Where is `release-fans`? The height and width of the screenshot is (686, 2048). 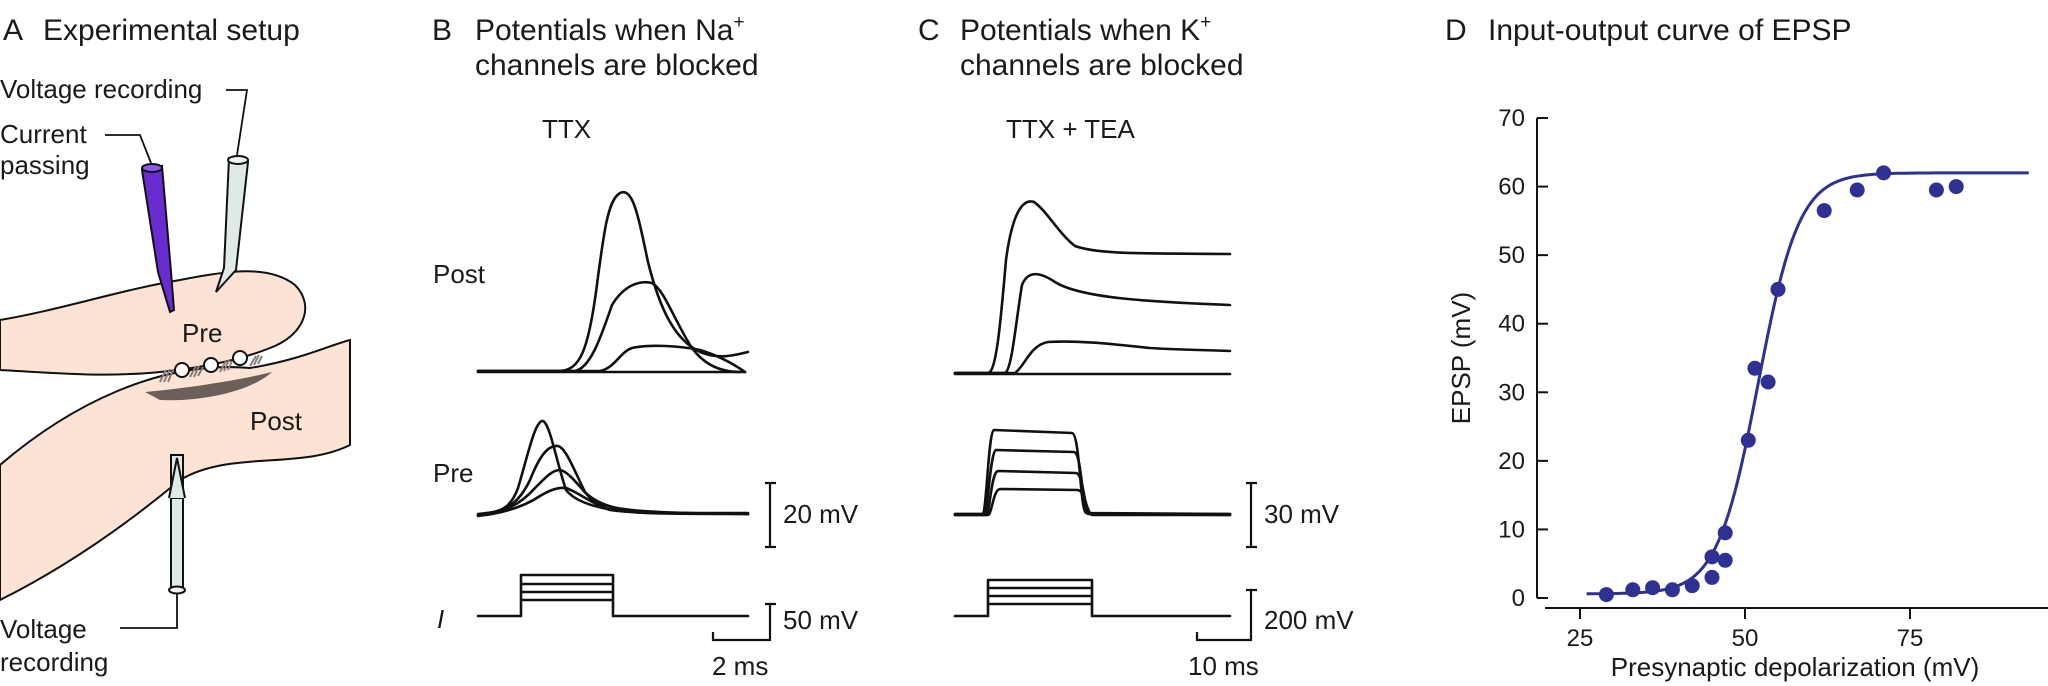
release-fans is located at coordinates (211, 368).